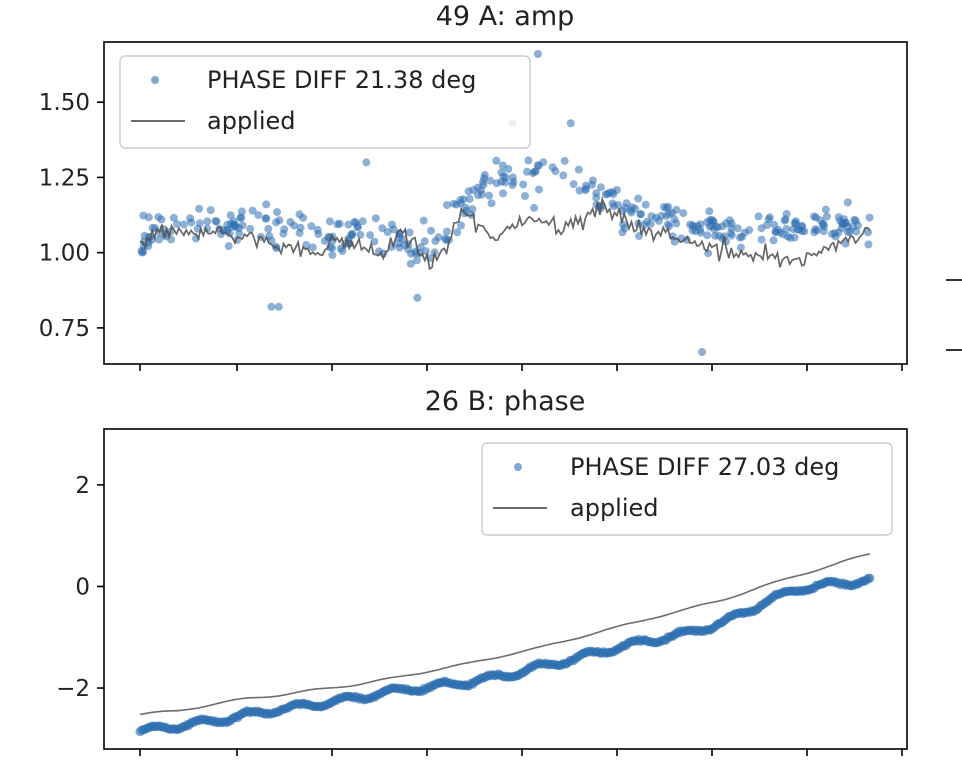 This screenshot has width=962, height=772. Describe the element at coordinates (64, 329) in the screenshot. I see `amp-y-tick-label: 0.75` at that location.